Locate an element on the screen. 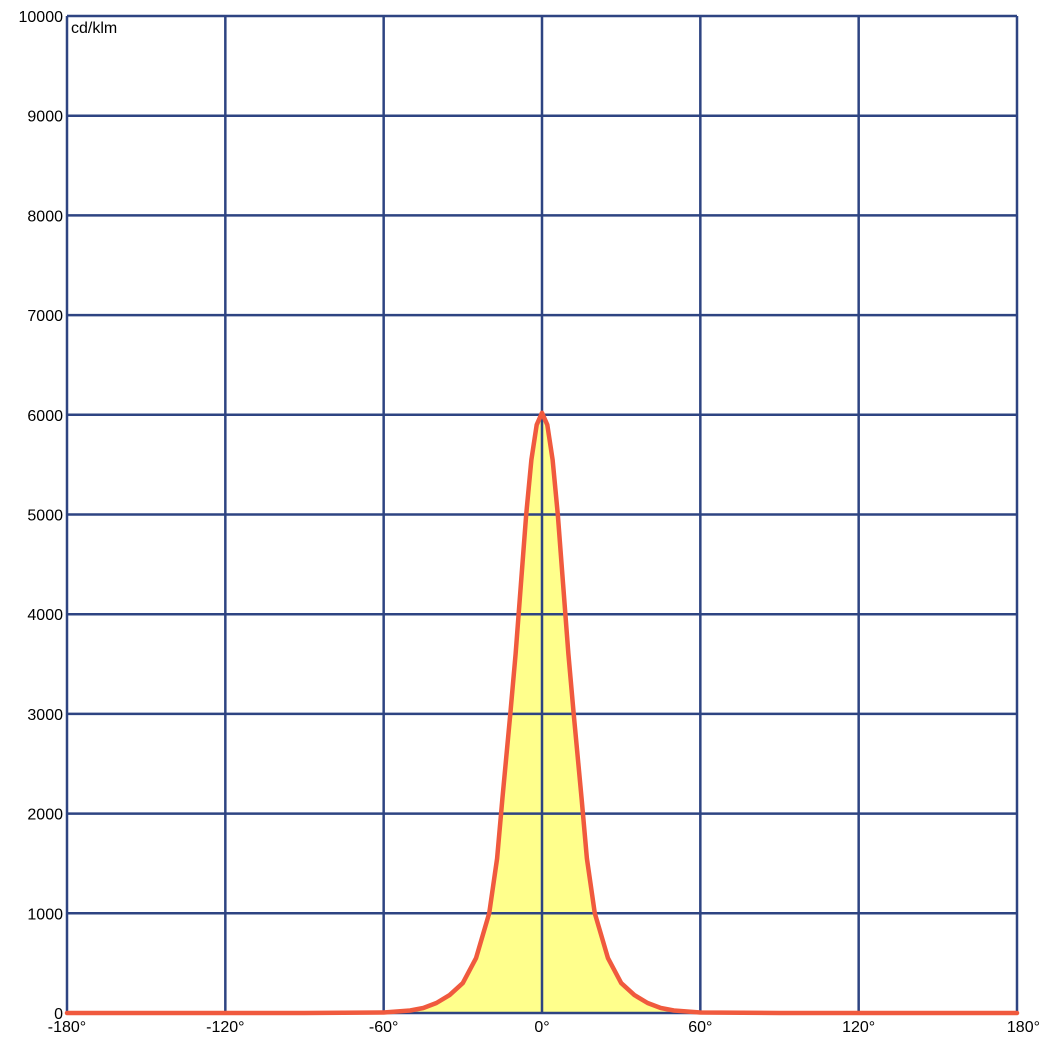 This screenshot has width=1042, height=1038. x-tick-label: 180° is located at coordinates (1023, 1027).